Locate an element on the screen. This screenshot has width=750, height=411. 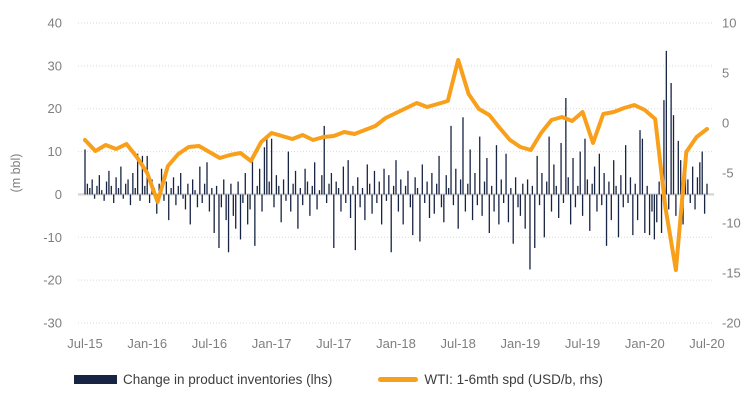
svg-text: (m bbl) is located at coordinates (16, 173).